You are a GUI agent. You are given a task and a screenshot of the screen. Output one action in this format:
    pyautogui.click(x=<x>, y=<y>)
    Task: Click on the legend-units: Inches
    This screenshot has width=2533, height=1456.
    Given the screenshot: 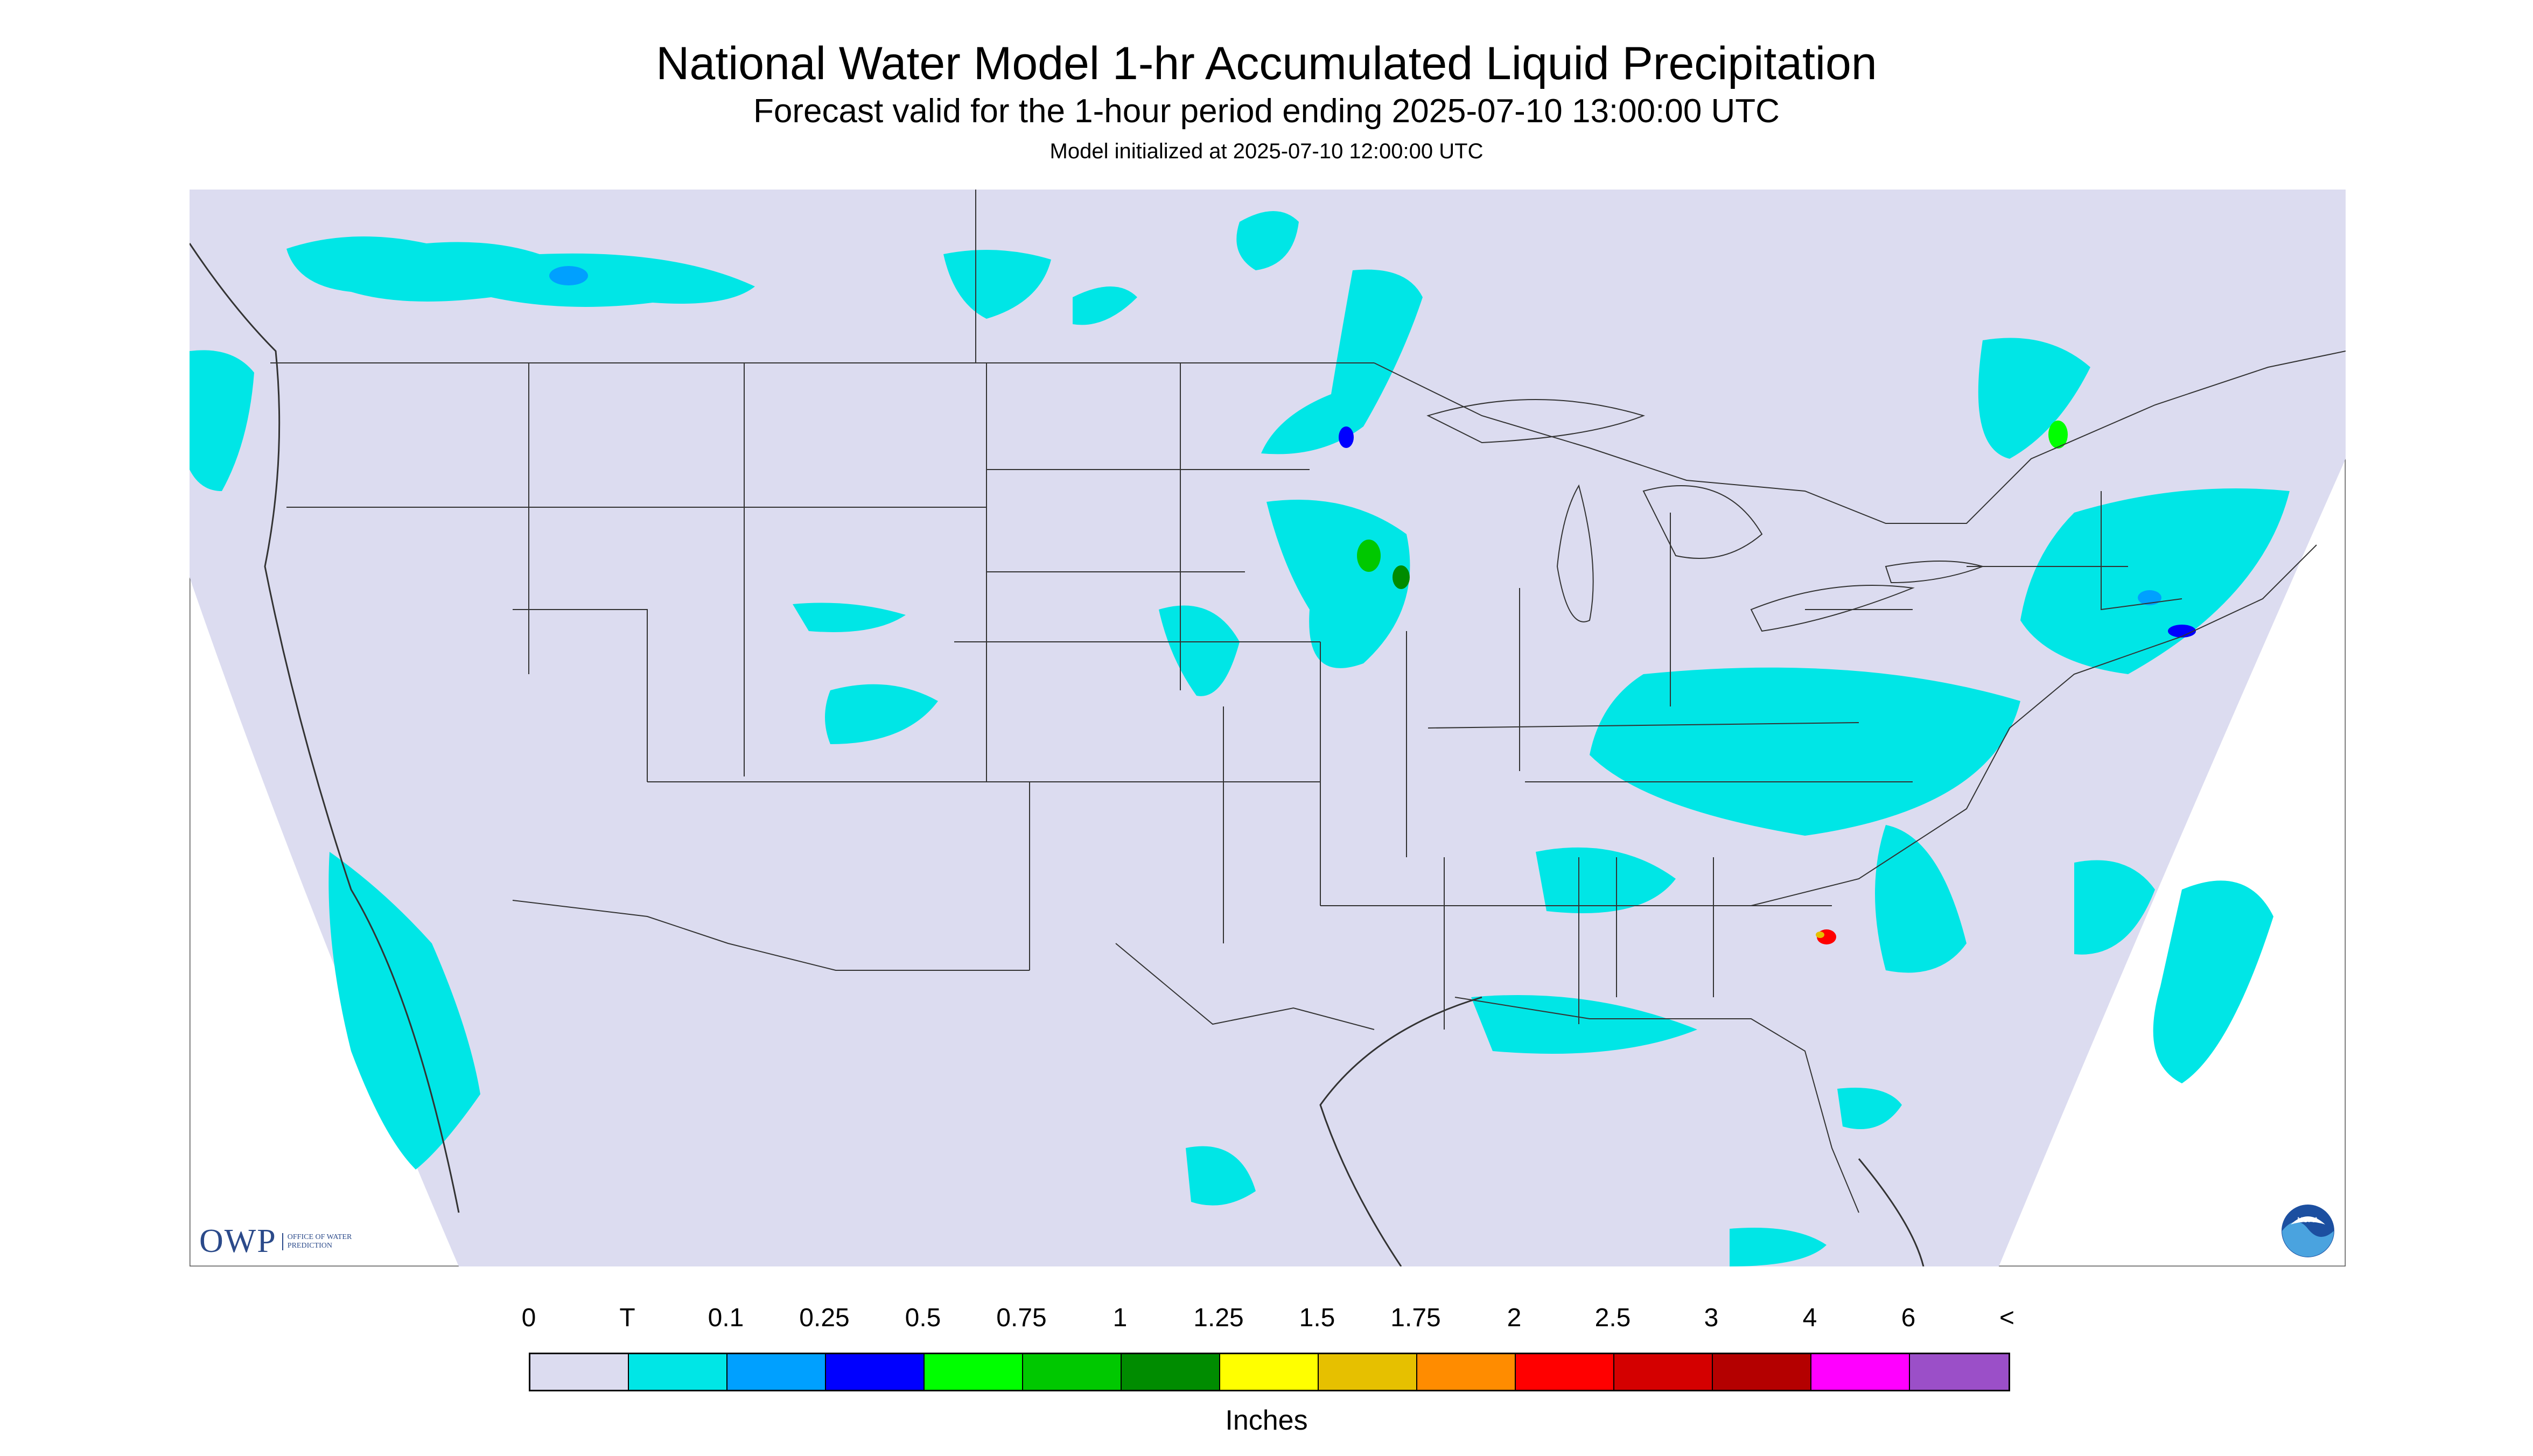 What is the action you would take?
    pyautogui.click(x=1266, y=1420)
    